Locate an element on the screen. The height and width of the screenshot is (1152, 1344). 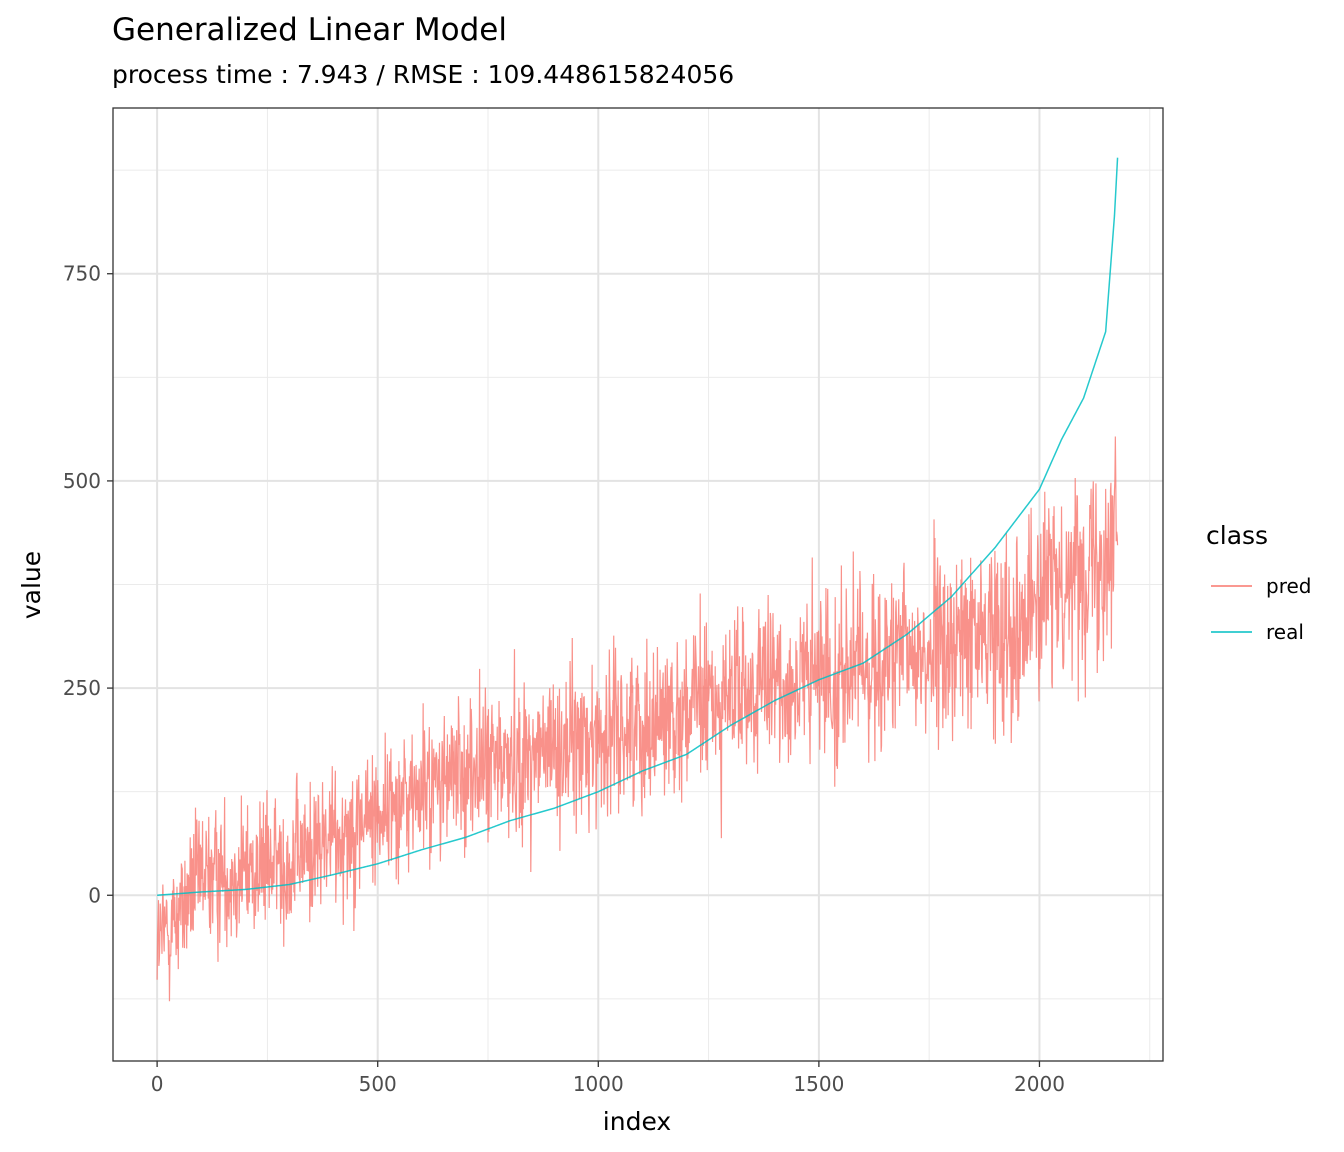
x-axis: 0 500 1000 1500 2000 is located at coordinates (608, 1078).